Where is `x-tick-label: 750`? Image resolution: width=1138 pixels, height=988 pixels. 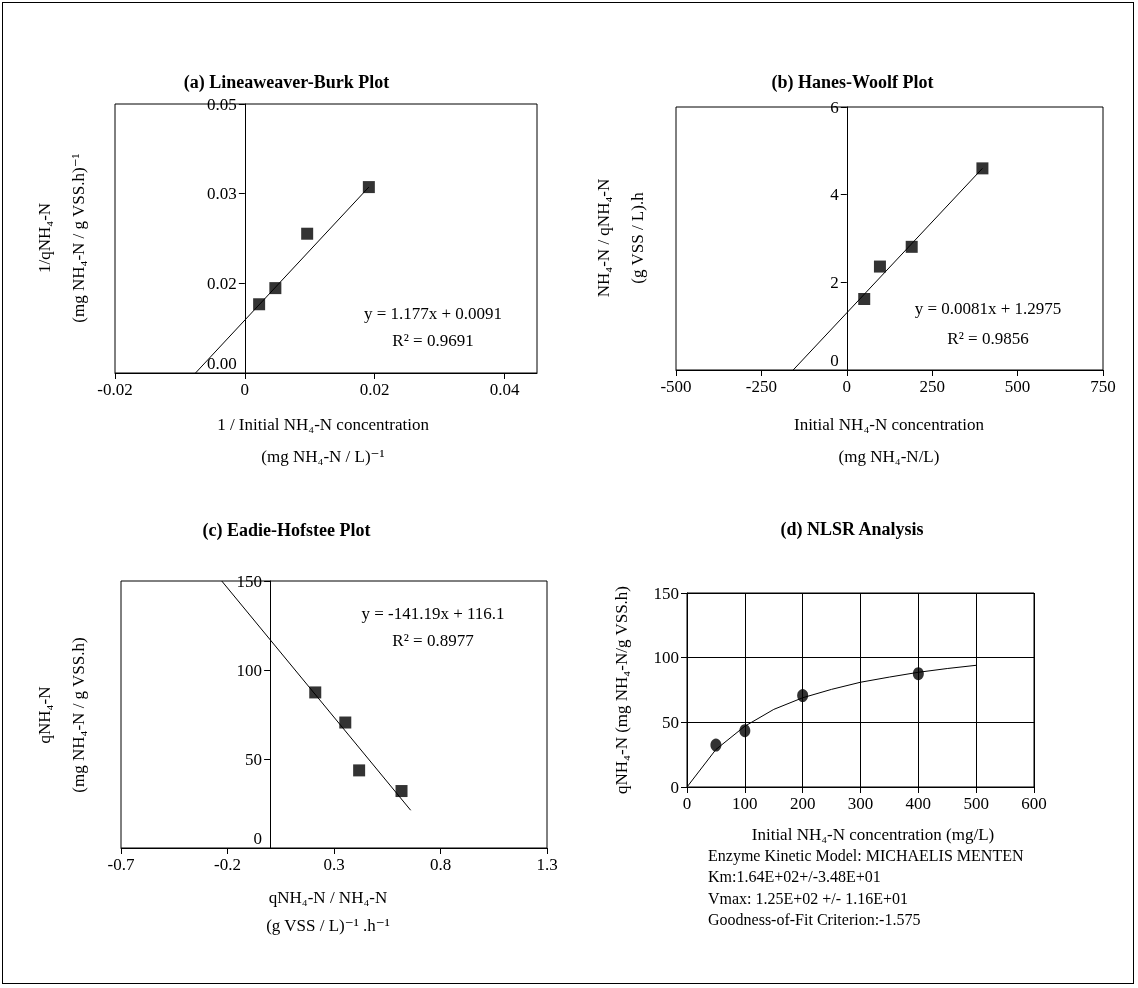 x-tick-label: 750 is located at coordinates (1103, 386).